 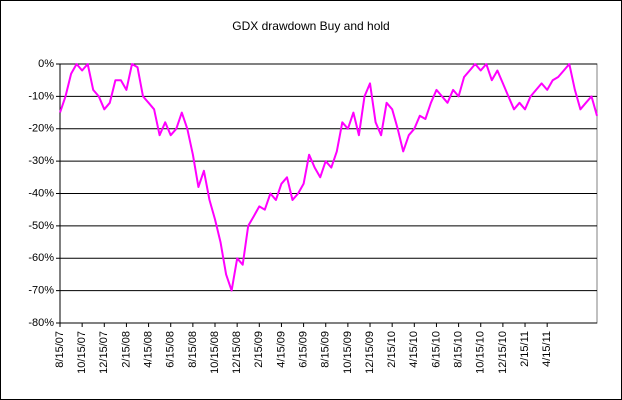 I want to click on x-tick-label: 12/15/10, so click(x=503, y=352).